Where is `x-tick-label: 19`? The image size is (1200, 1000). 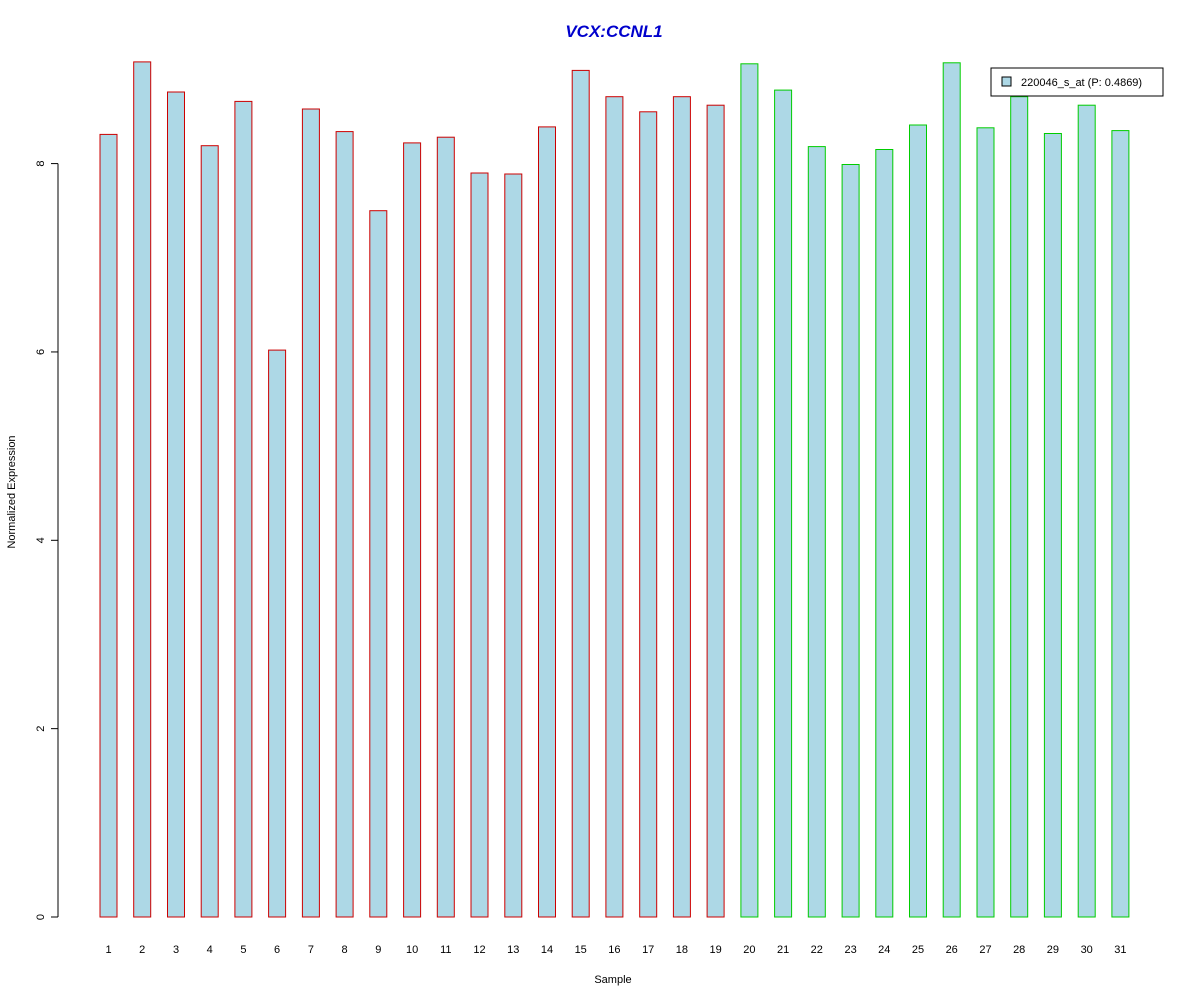 x-tick-label: 19 is located at coordinates (715, 950).